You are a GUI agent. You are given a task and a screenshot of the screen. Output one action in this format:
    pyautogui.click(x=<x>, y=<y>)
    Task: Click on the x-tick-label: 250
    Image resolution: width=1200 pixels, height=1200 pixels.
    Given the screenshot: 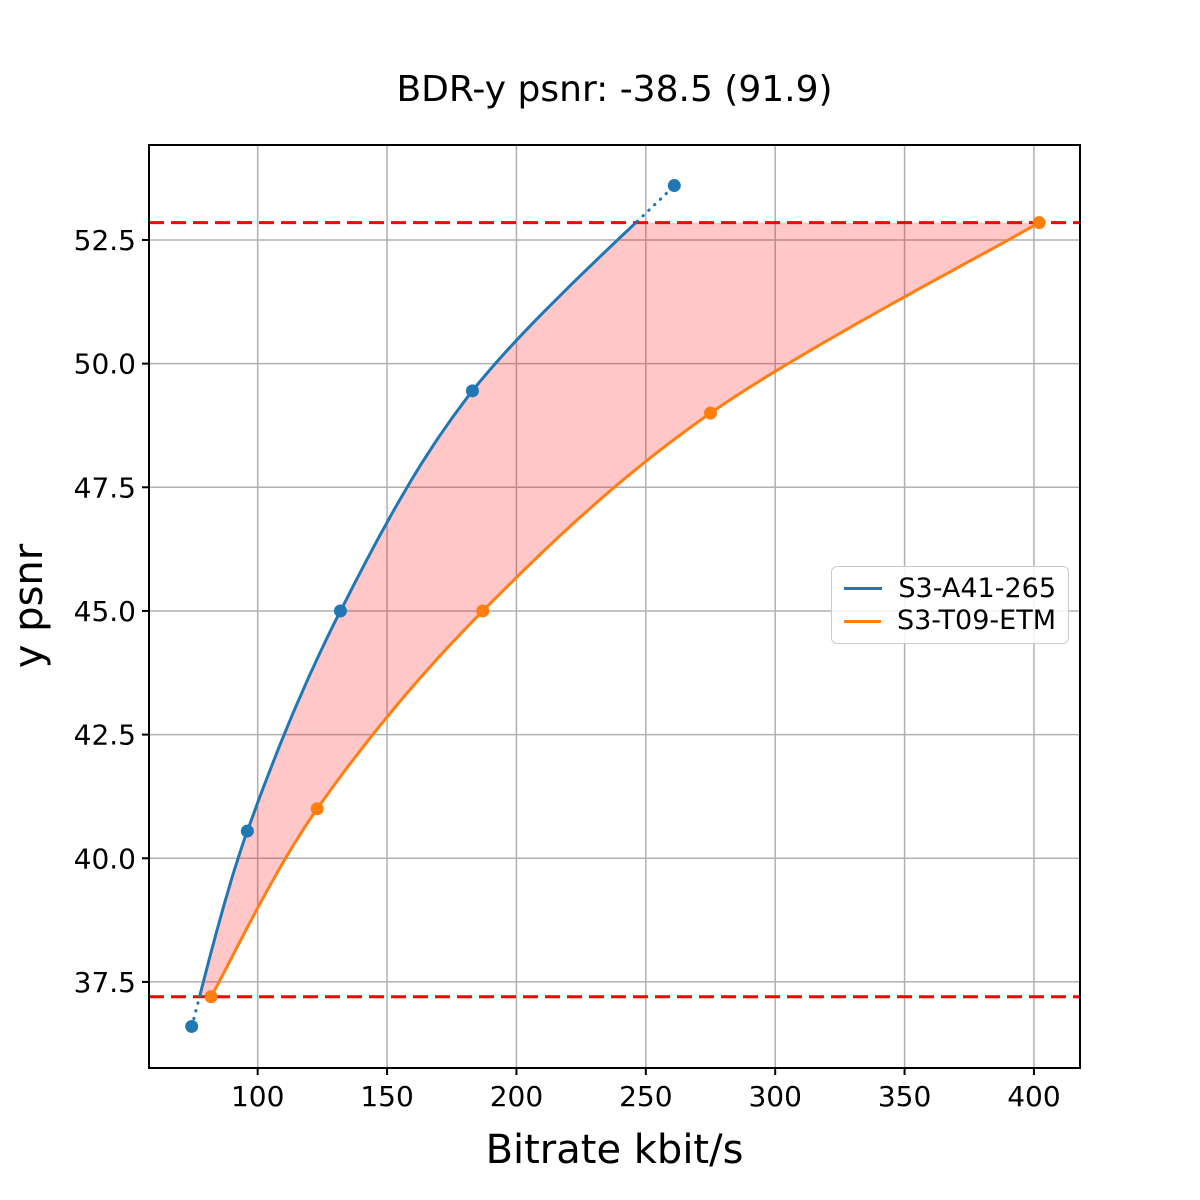 What is the action you would take?
    pyautogui.click(x=645, y=1096)
    